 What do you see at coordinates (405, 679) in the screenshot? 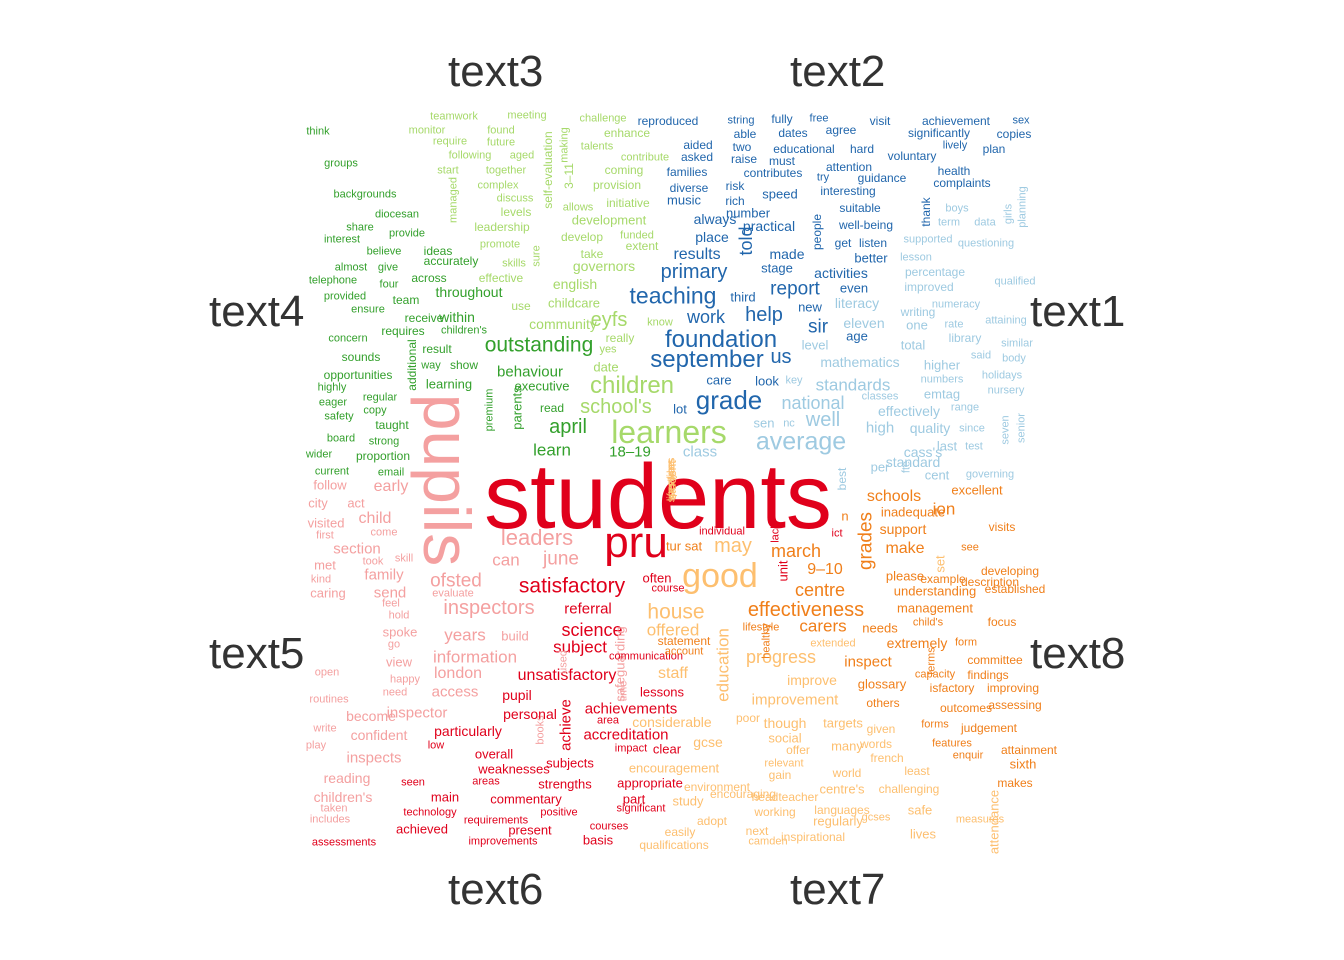
I see `cloud-word: happy` at bounding box center [405, 679].